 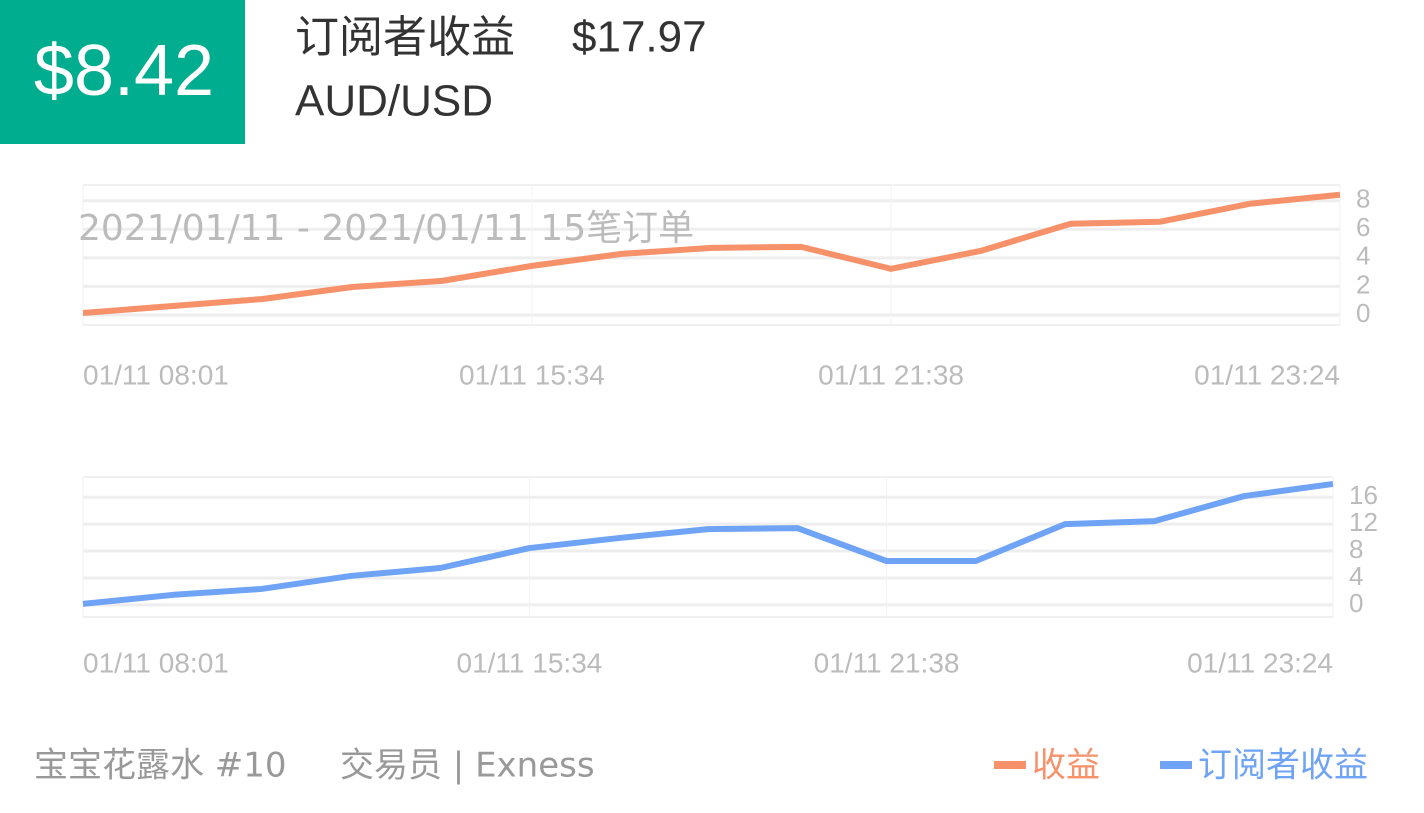 I want to click on subscriber-label: 订阅者收益, so click(x=405, y=37).